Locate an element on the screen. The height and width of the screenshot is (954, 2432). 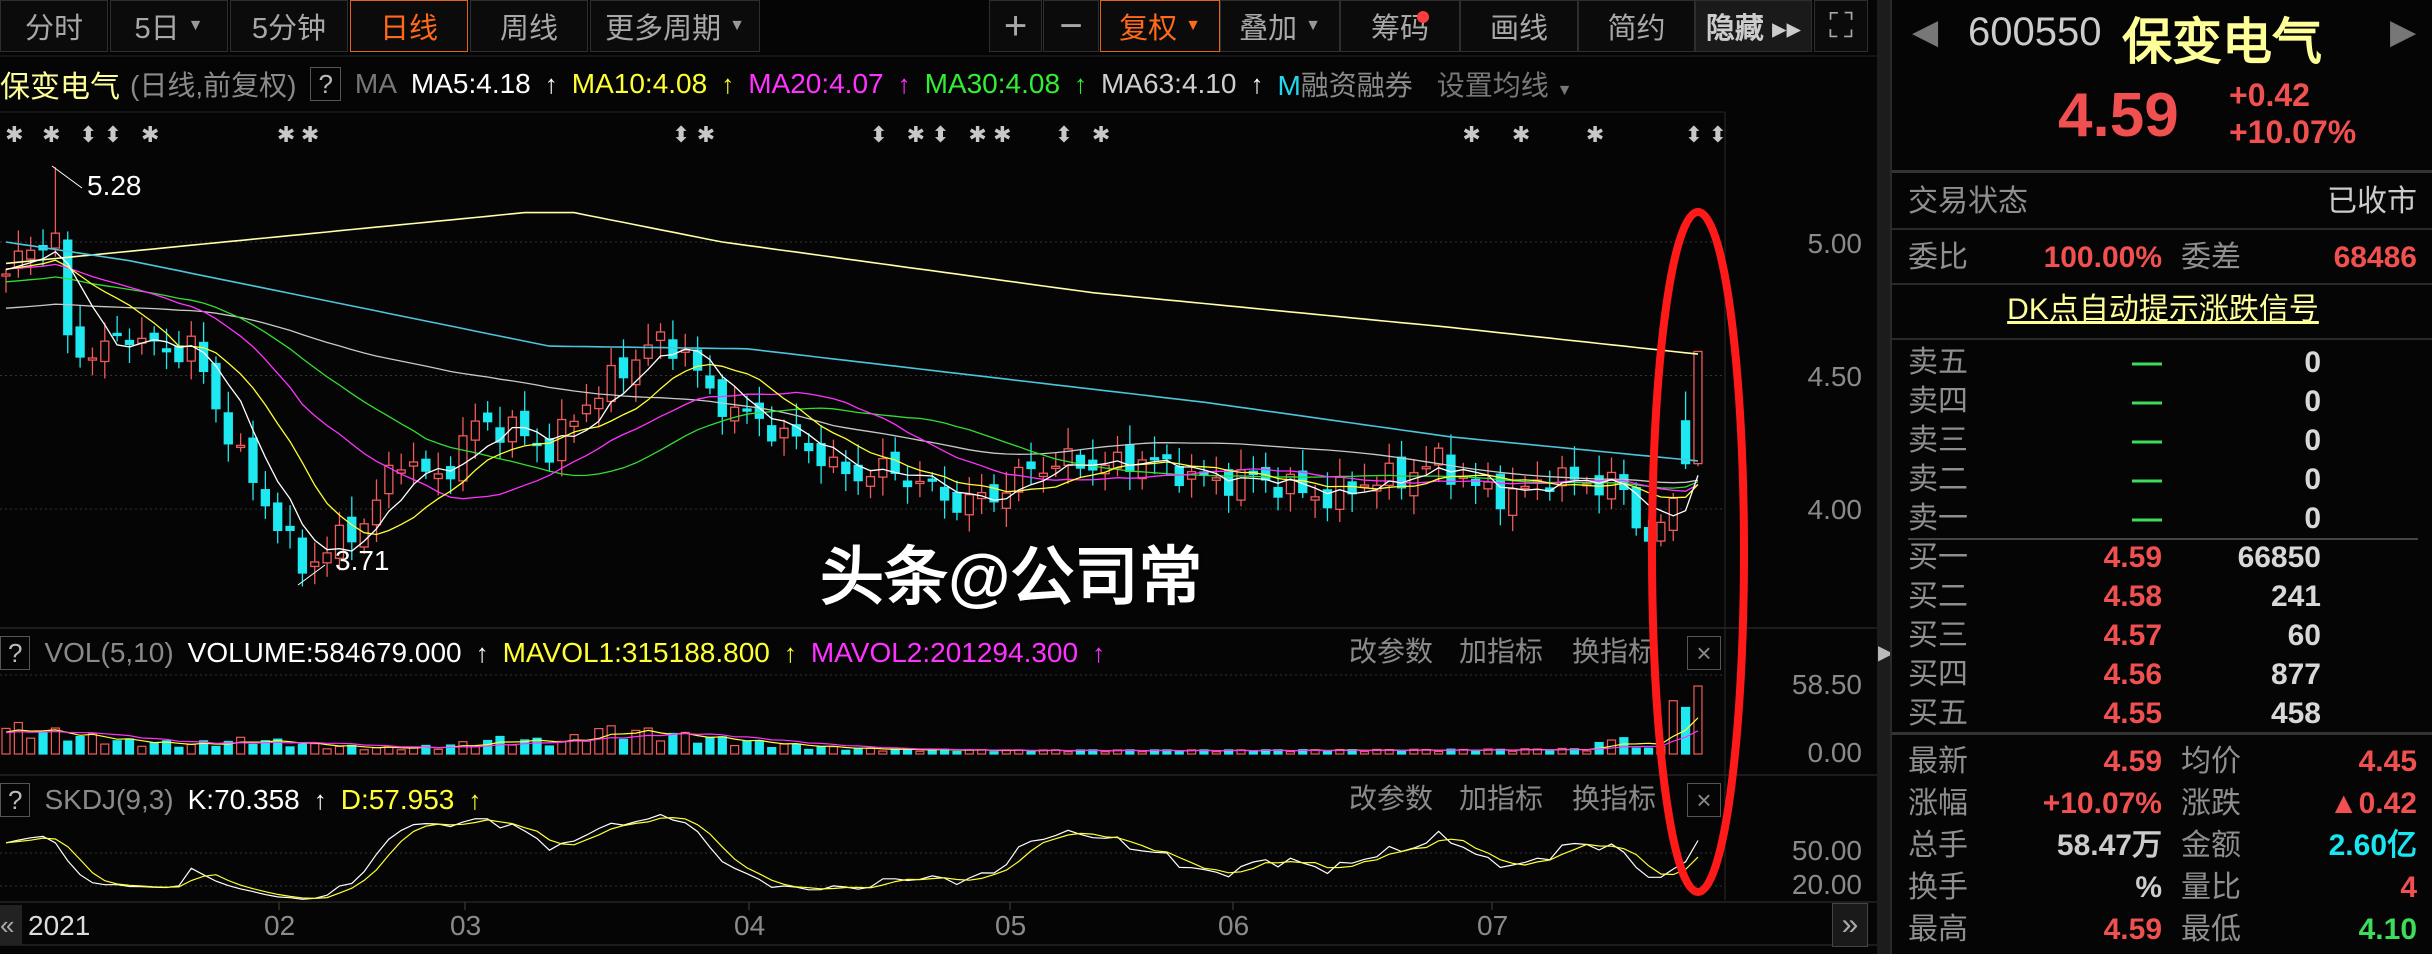
divider is located at coordinates (2162, 284).